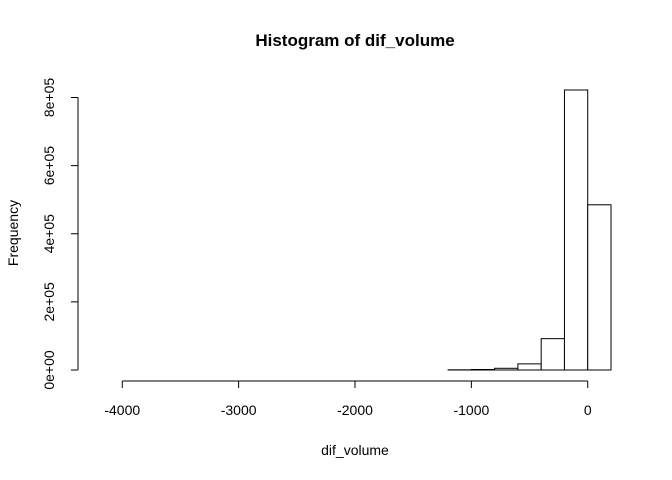 The height and width of the screenshot is (480, 672). Describe the element at coordinates (529, 230) in the screenshot. I see `bars-group` at that location.